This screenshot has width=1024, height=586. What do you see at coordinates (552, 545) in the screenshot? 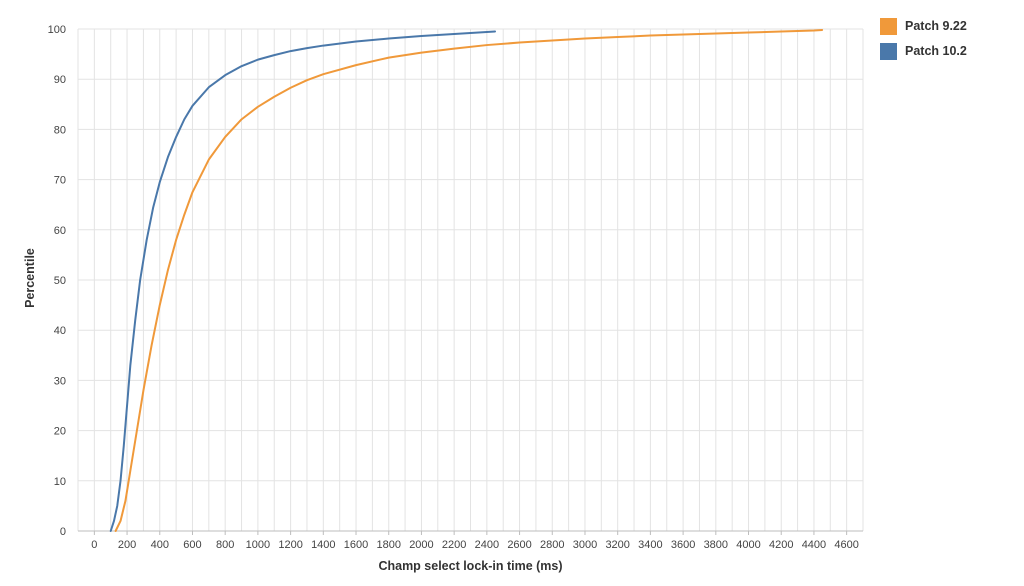
I see `x-tick-label: 2800` at bounding box center [552, 545].